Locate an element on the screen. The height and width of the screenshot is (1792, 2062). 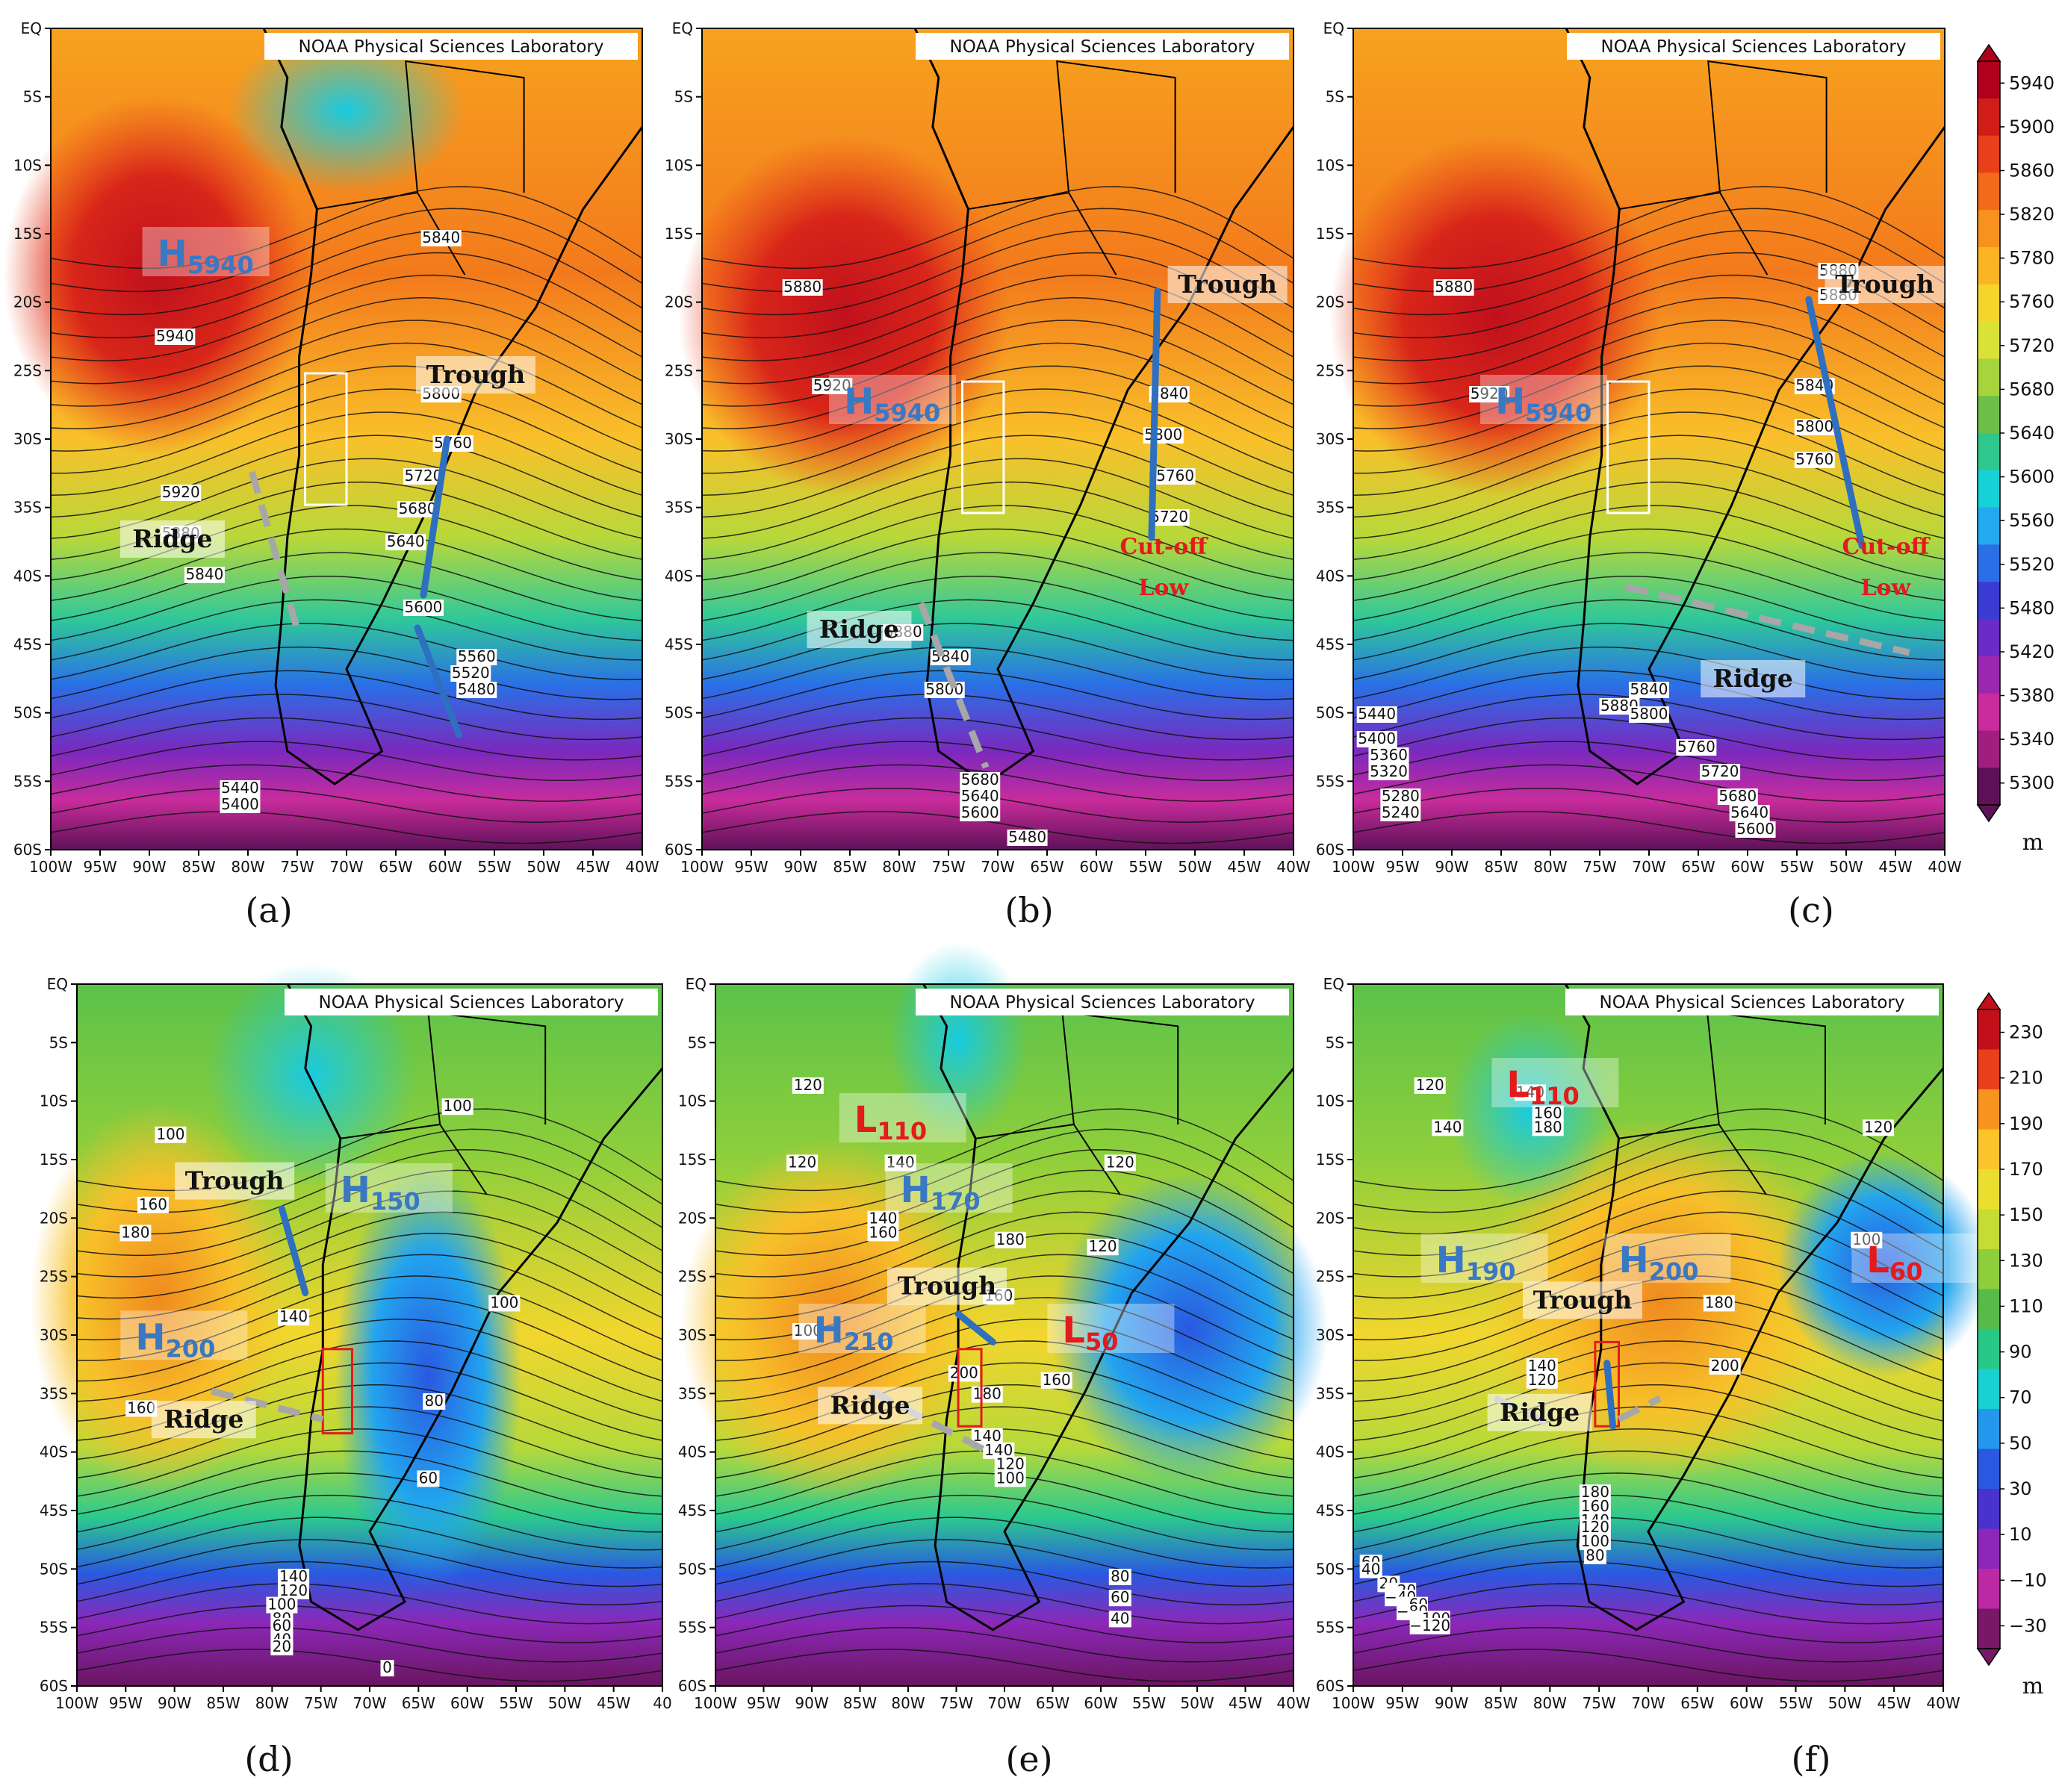
high-center-label: H5940 is located at coordinates (206, 256).